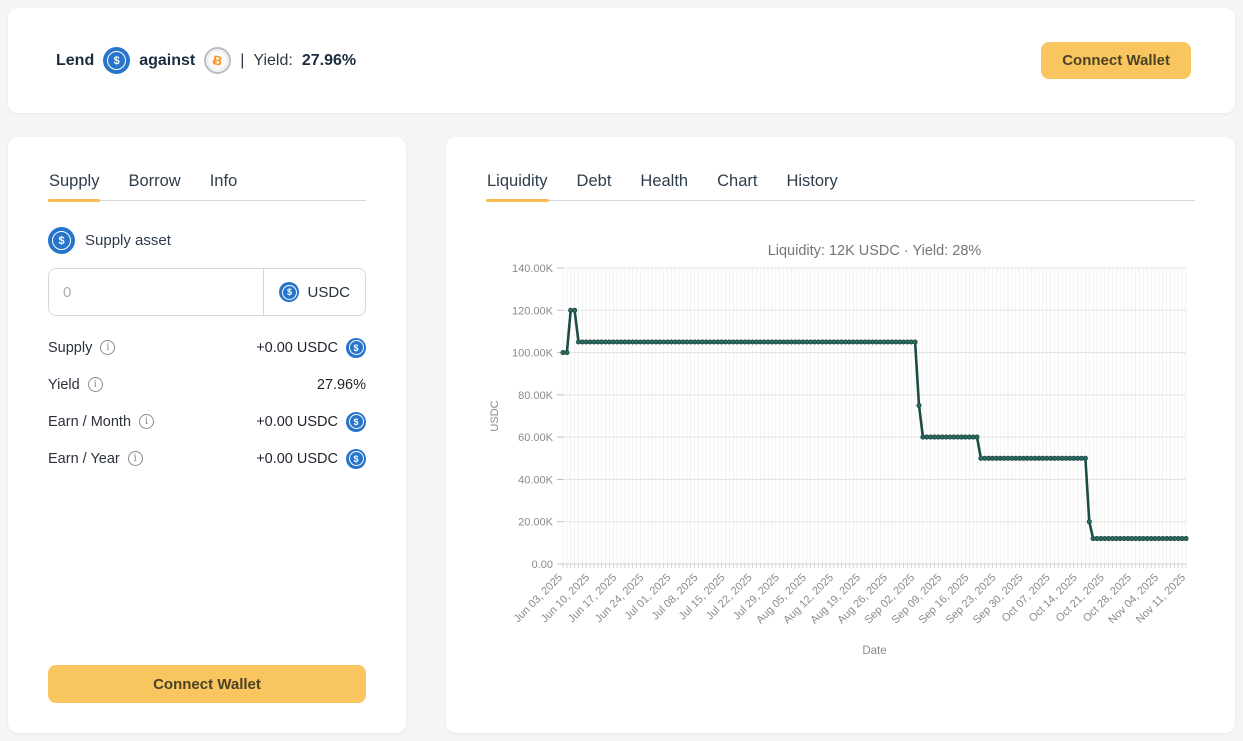 The width and height of the screenshot is (1243, 741). Describe the element at coordinates (328, 292) in the screenshot. I see `token-label: USDC` at that location.